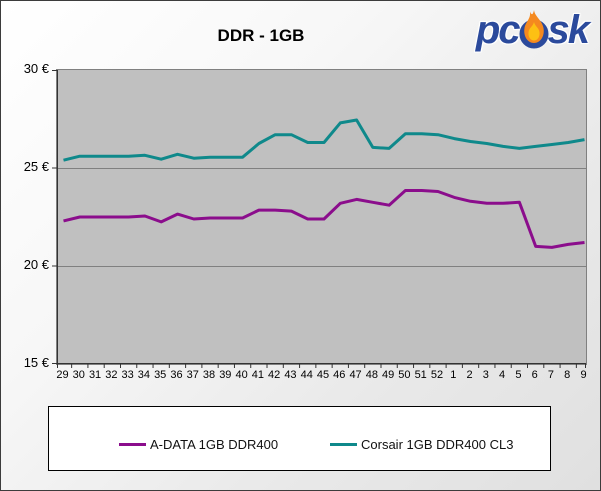  What do you see at coordinates (261, 35) in the screenshot?
I see `chart-title: DDR - 1GB` at bounding box center [261, 35].